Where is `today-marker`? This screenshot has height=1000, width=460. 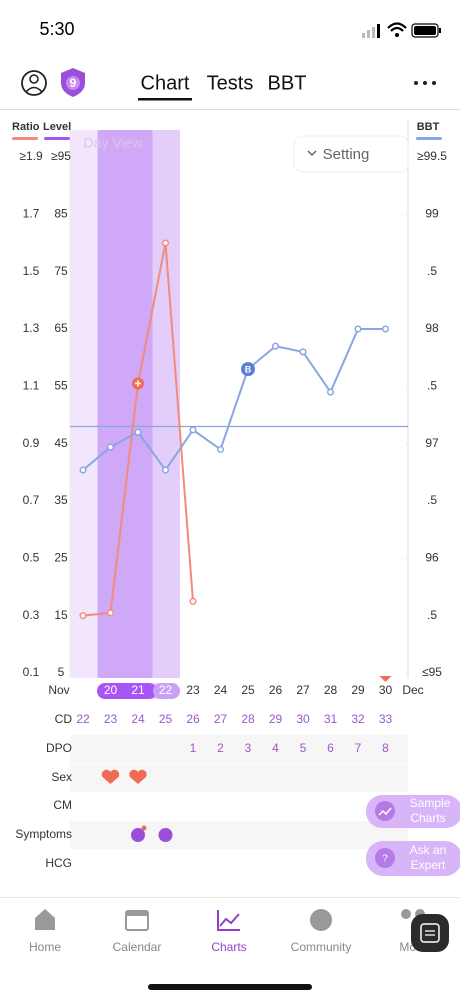
today-marker is located at coordinates (385, 679).